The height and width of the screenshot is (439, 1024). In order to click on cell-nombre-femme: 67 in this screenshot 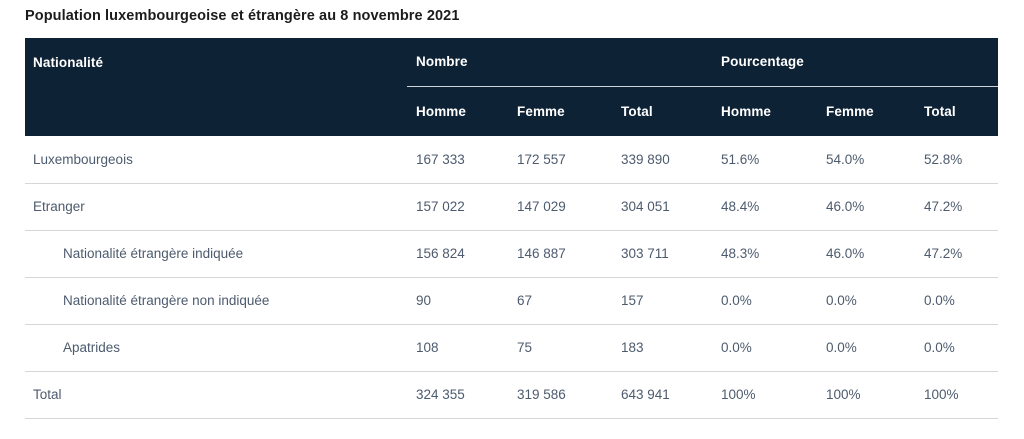, I will do `click(560, 301)`.